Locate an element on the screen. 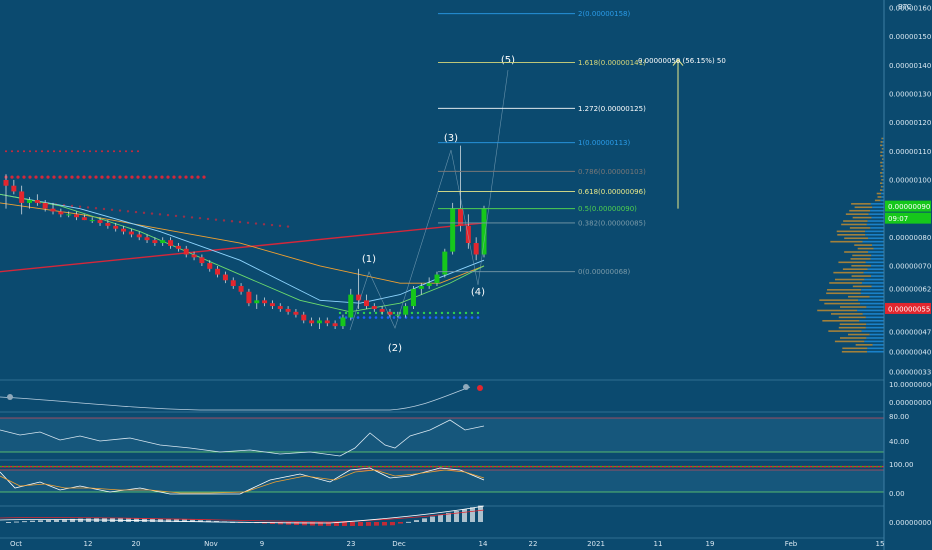  y-tick-label: 0.00000000 is located at coordinates (910, 523).